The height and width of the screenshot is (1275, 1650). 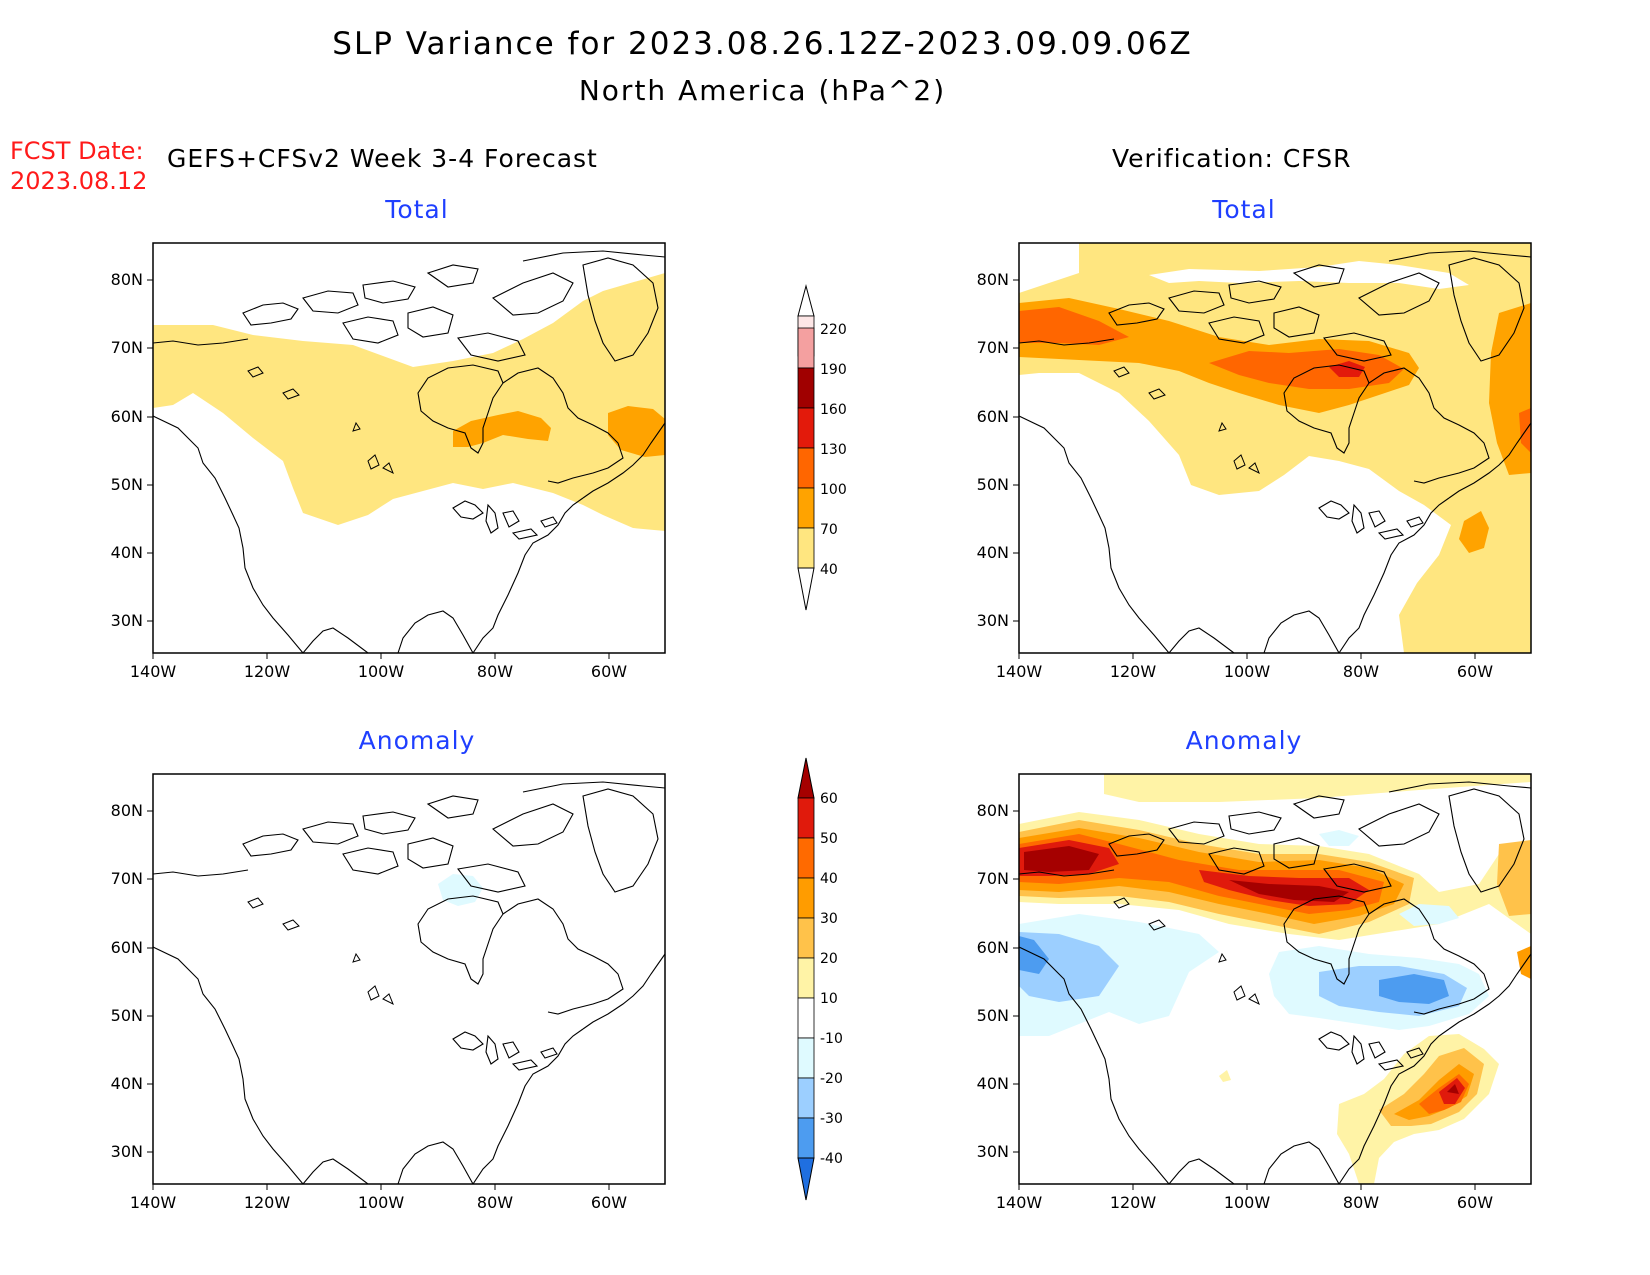 I want to click on fcst-date-label: FCST Date:, so click(x=77, y=151).